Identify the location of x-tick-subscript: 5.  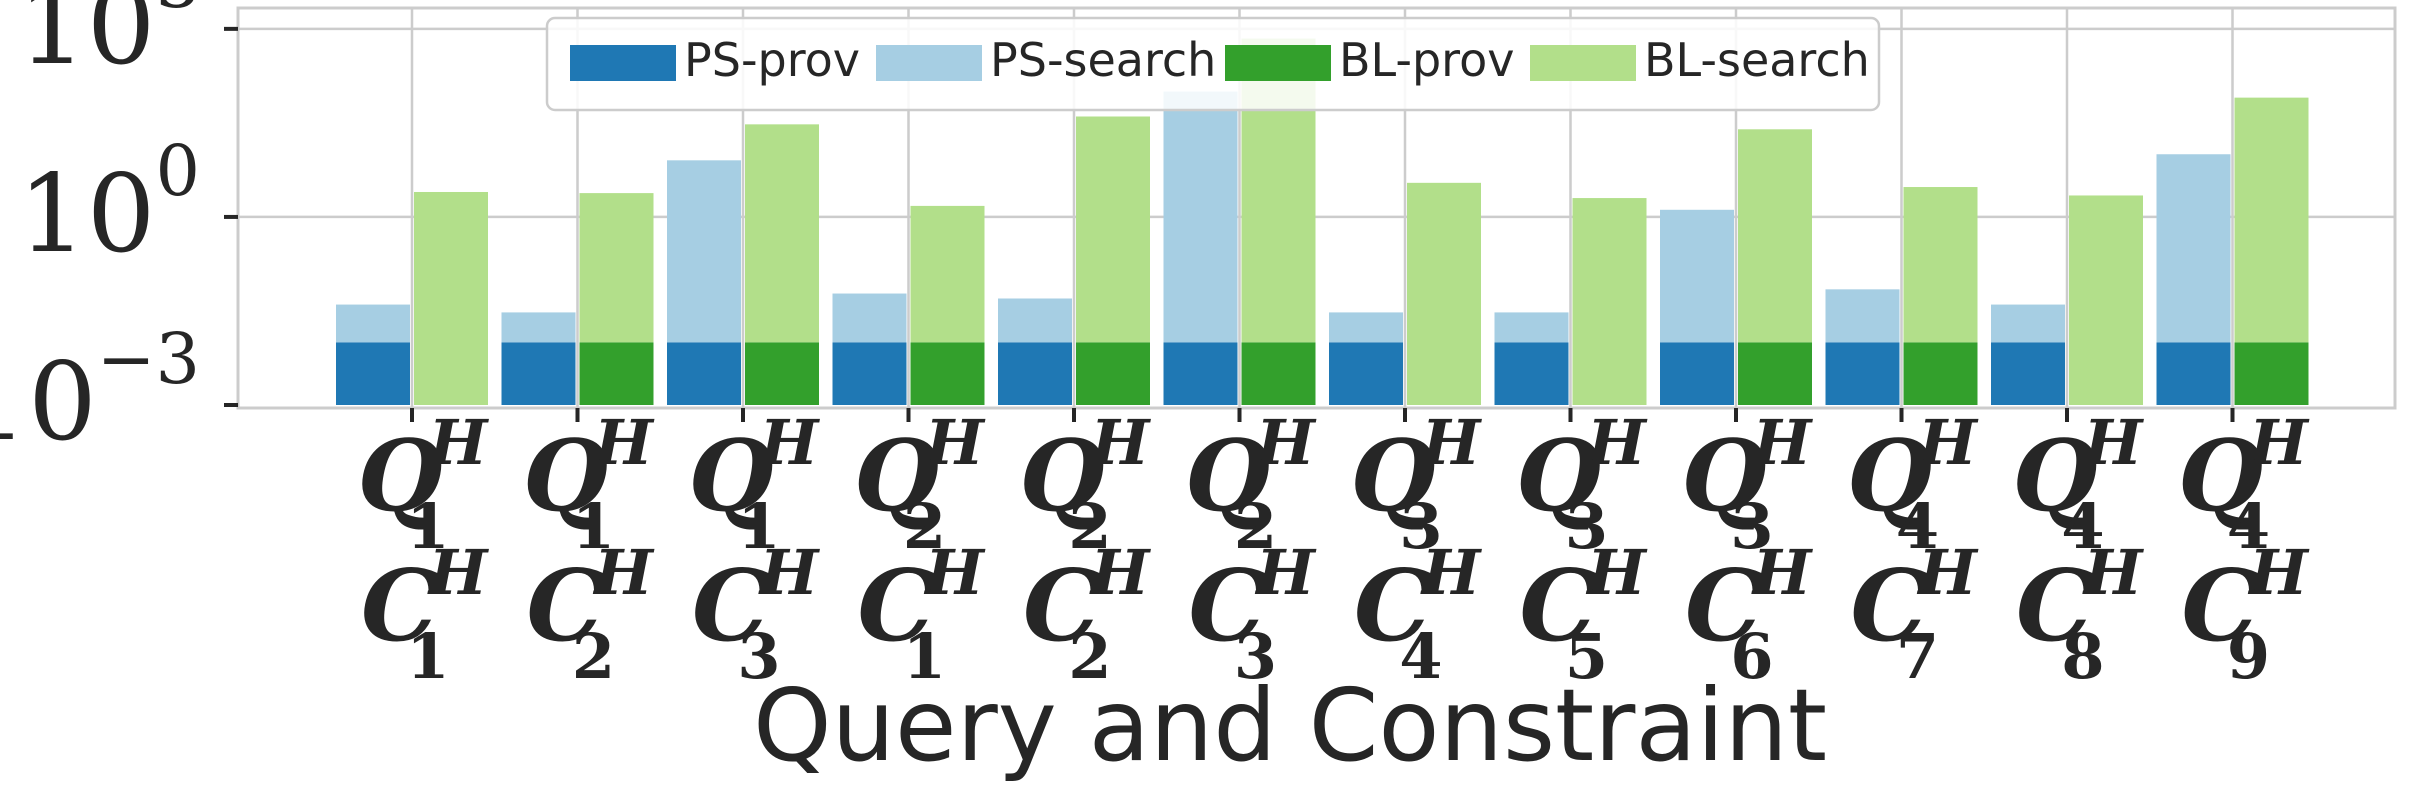
(1586, 656).